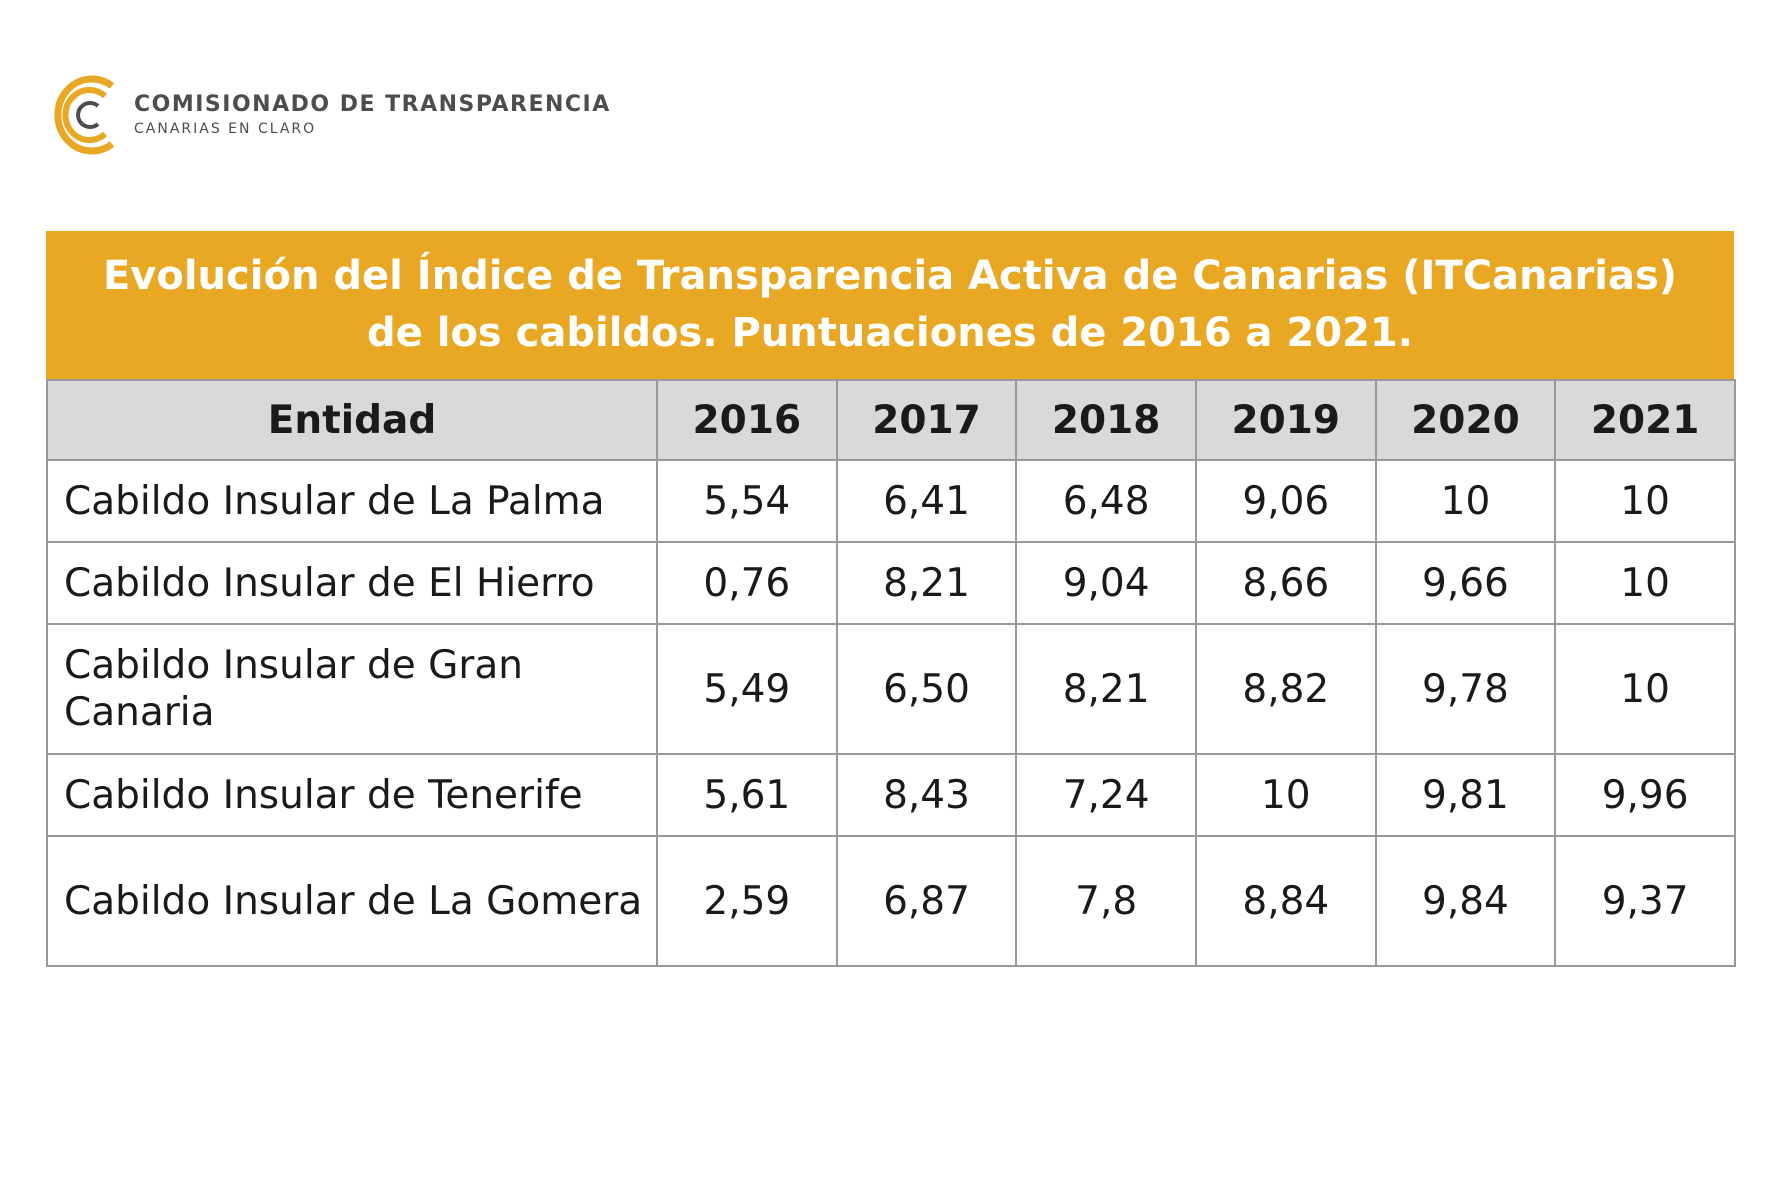 This screenshot has height=1181, width=1772. What do you see at coordinates (747, 795) in the screenshot?
I see `score-cell: 5,61` at bounding box center [747, 795].